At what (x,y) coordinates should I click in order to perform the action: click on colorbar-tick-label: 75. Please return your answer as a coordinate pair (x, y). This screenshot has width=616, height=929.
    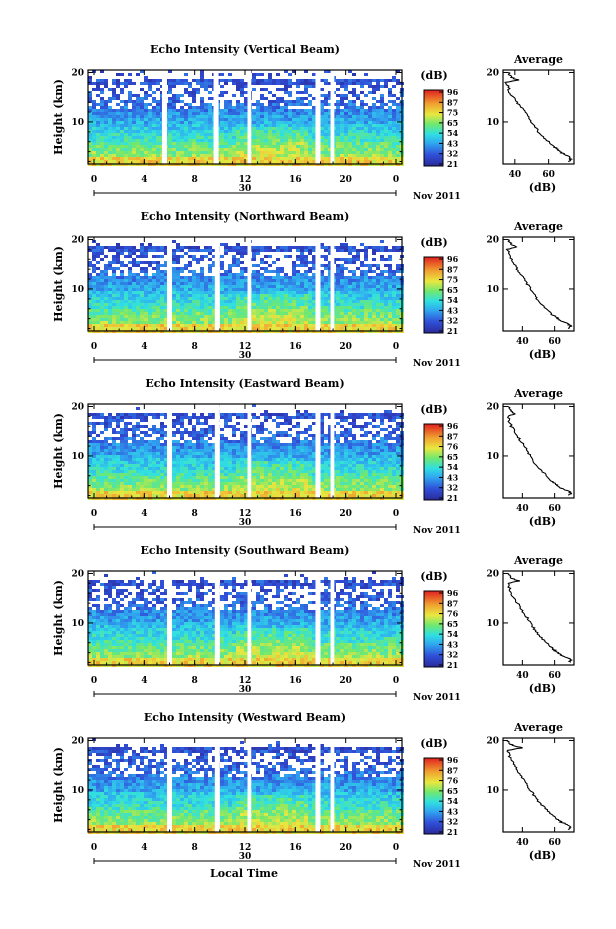
    Looking at the image, I should click on (452, 113).